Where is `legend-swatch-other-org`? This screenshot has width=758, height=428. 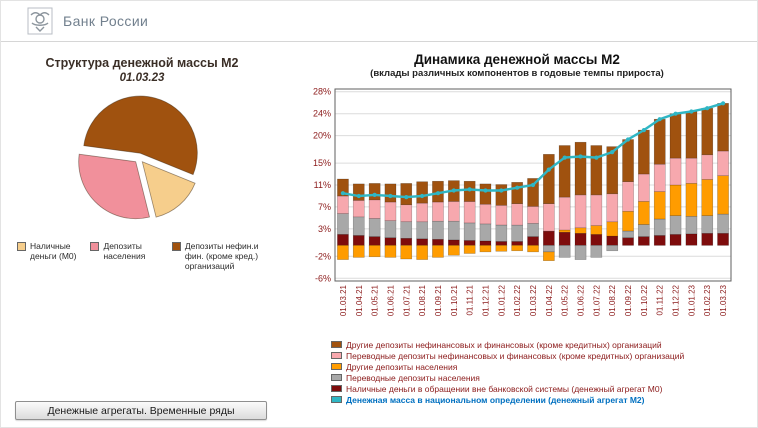 legend-swatch-other-org is located at coordinates (336, 344).